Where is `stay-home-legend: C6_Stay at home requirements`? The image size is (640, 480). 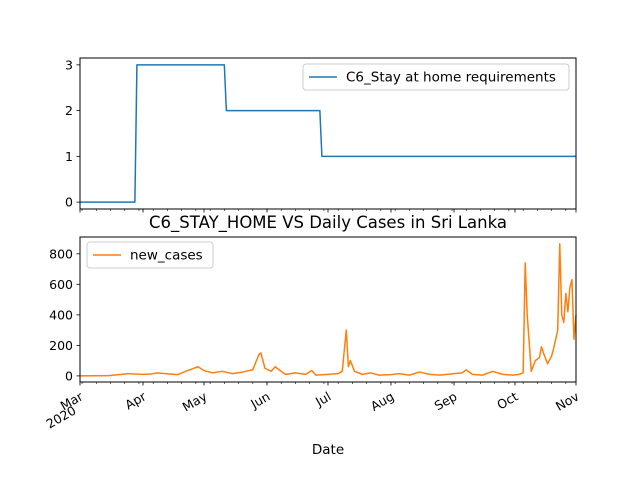 stay-home-legend: C6_Stay at home requirements is located at coordinates (436, 77).